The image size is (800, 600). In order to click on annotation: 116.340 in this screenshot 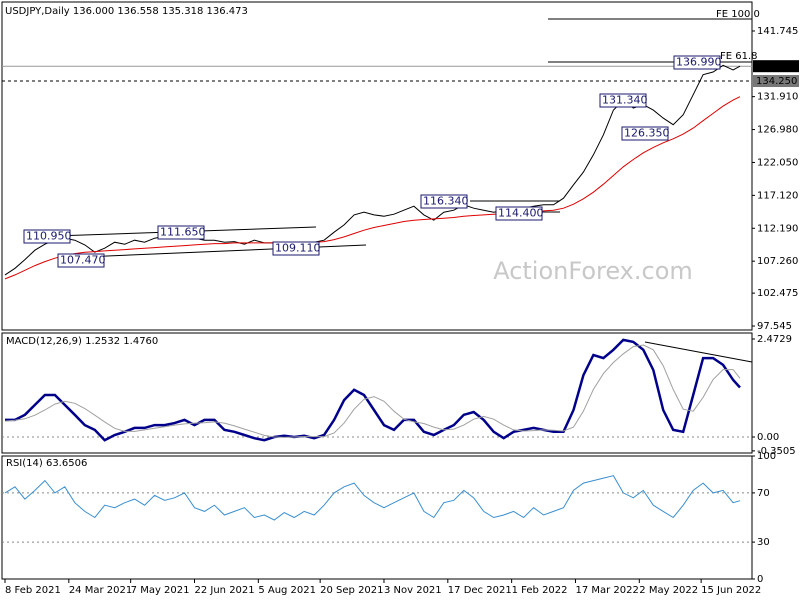, I will do `click(446, 201)`.